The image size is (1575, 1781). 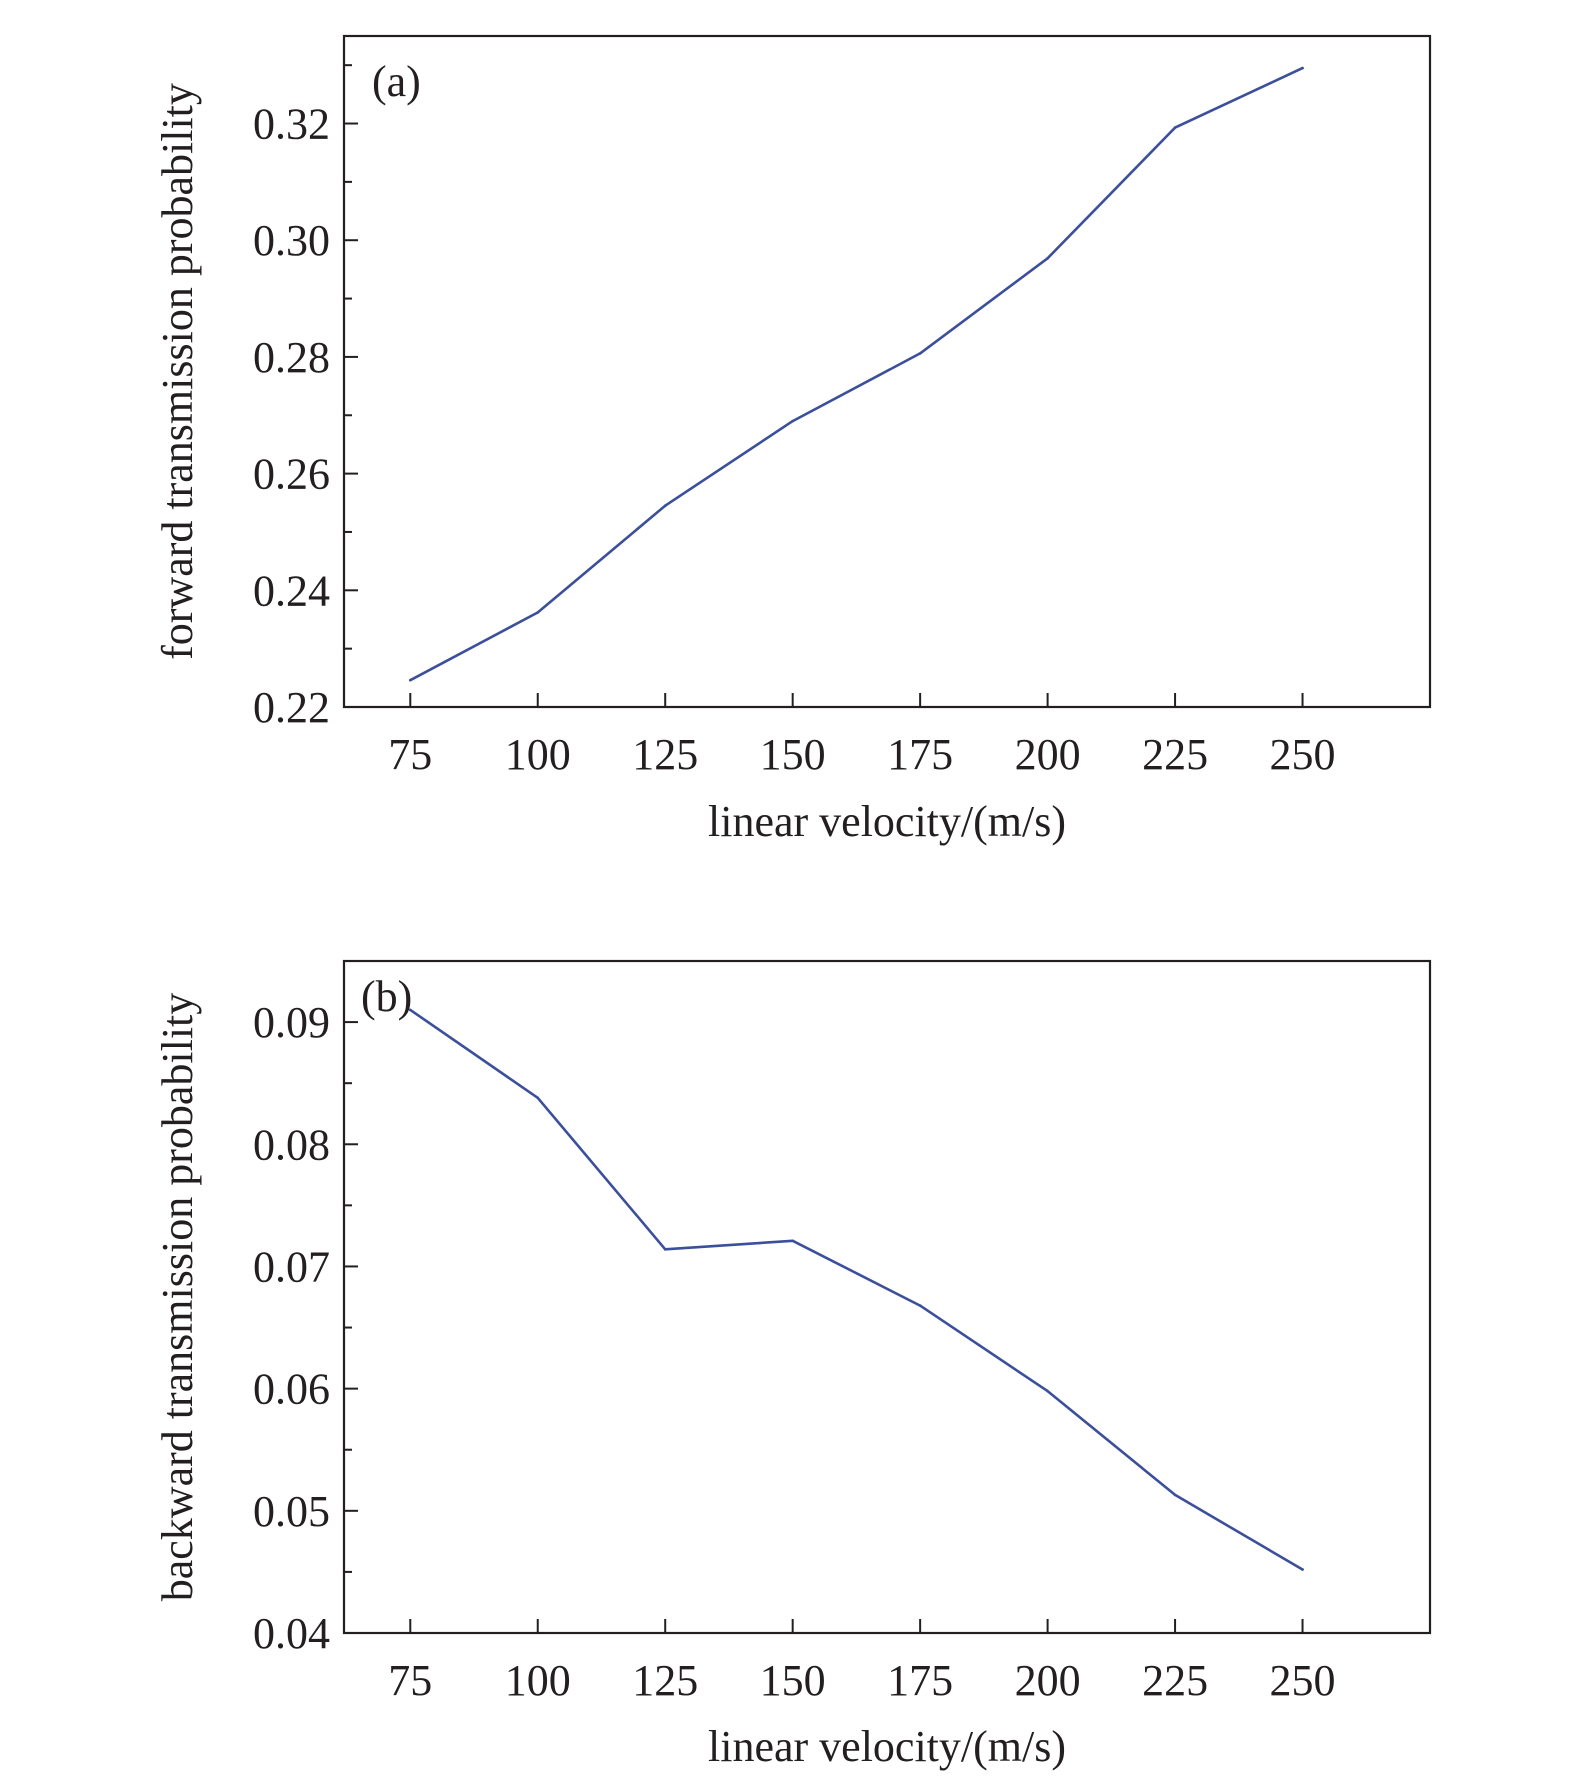 I want to click on y-tick-label: 0.32, so click(x=291, y=124).